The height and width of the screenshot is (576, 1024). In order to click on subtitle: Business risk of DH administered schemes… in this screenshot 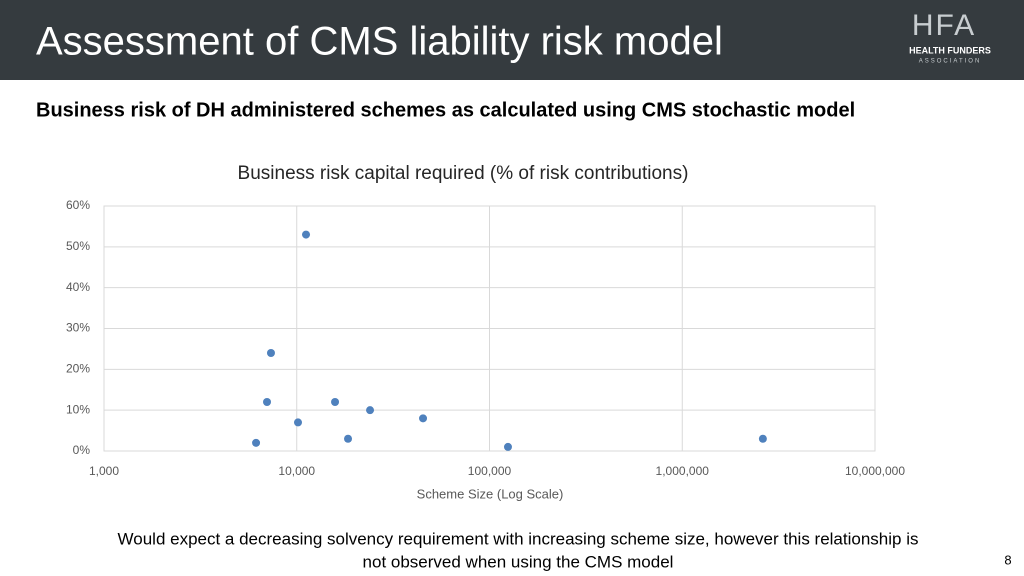, I will do `click(445, 110)`.